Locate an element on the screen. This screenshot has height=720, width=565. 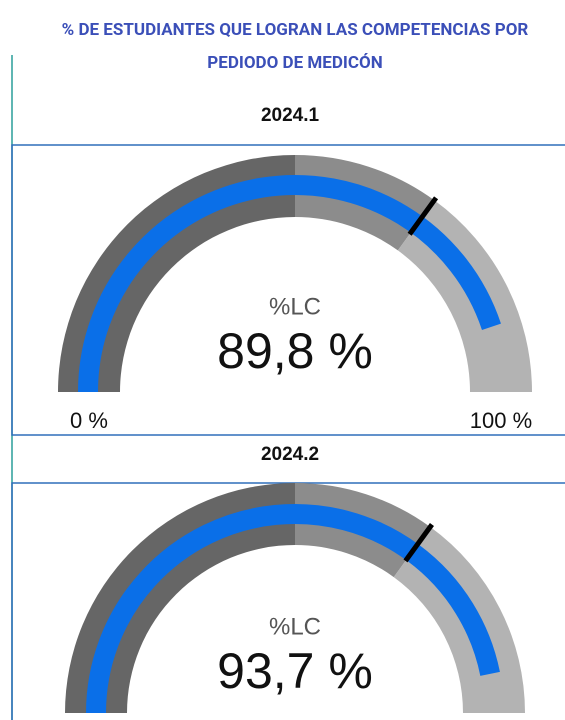
gauge-max-label: 100 % is located at coordinates (501, 420).